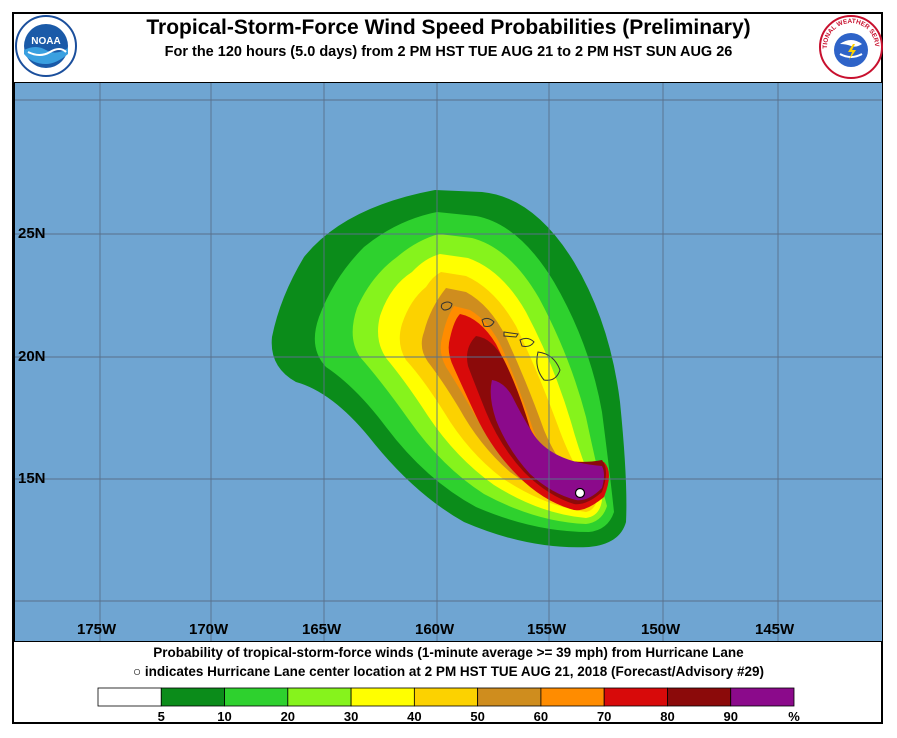 The height and width of the screenshot is (738, 897). Describe the element at coordinates (794, 716) in the screenshot. I see `legend-label-percent: %` at that location.